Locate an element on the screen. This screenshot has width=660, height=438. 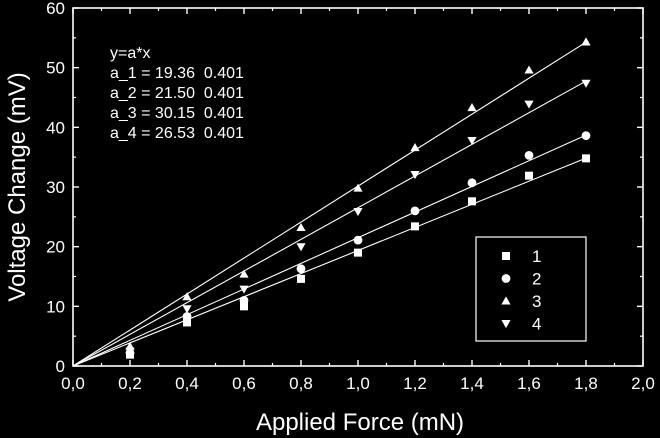
y-tick-label: 0 is located at coordinates (60, 366).